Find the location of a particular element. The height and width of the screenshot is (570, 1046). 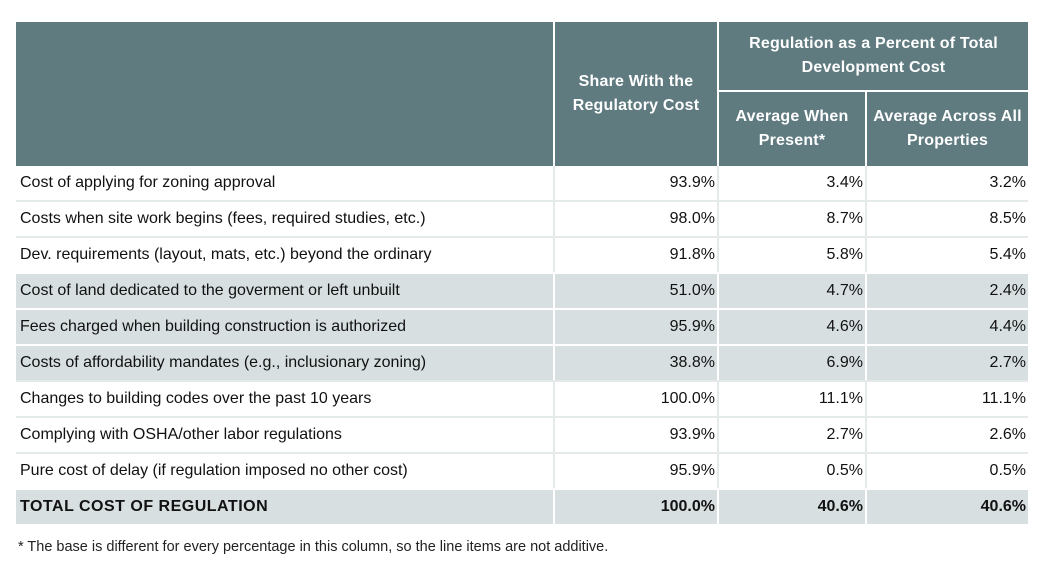

row-avg-all: 3.2% is located at coordinates (946, 183).